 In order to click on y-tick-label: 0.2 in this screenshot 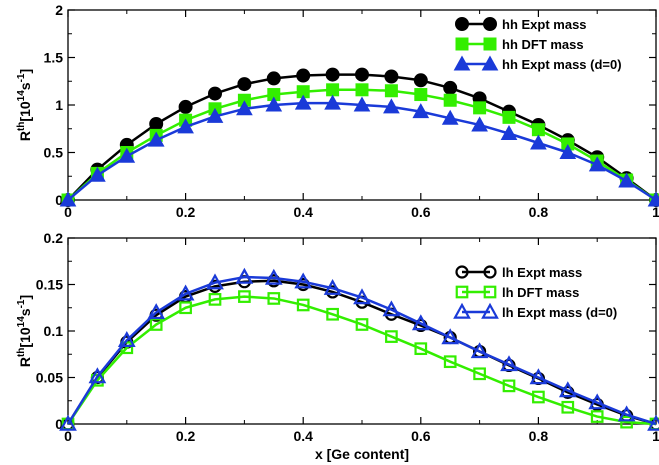, I will do `click(54, 238)`.